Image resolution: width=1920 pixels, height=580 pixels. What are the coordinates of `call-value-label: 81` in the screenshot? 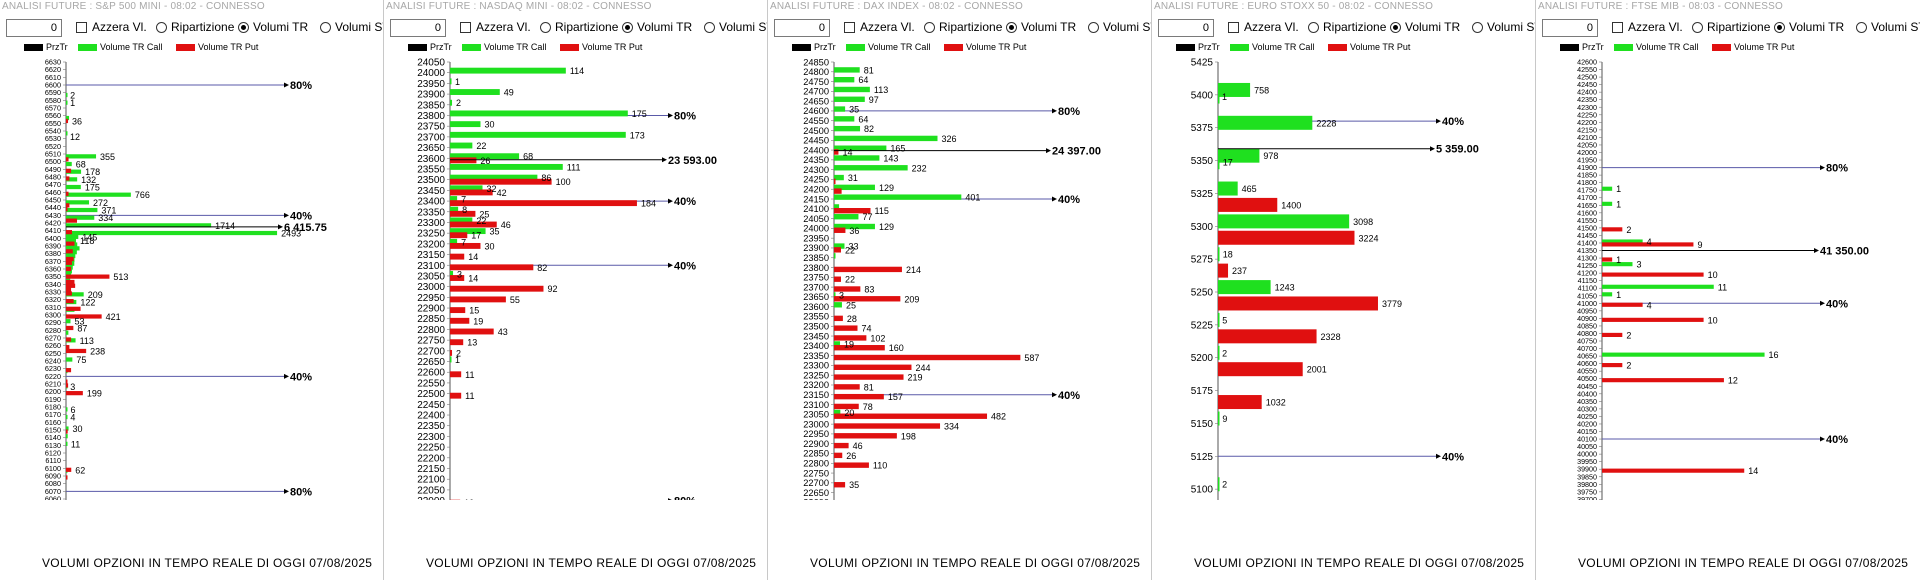 It's located at (869, 70).